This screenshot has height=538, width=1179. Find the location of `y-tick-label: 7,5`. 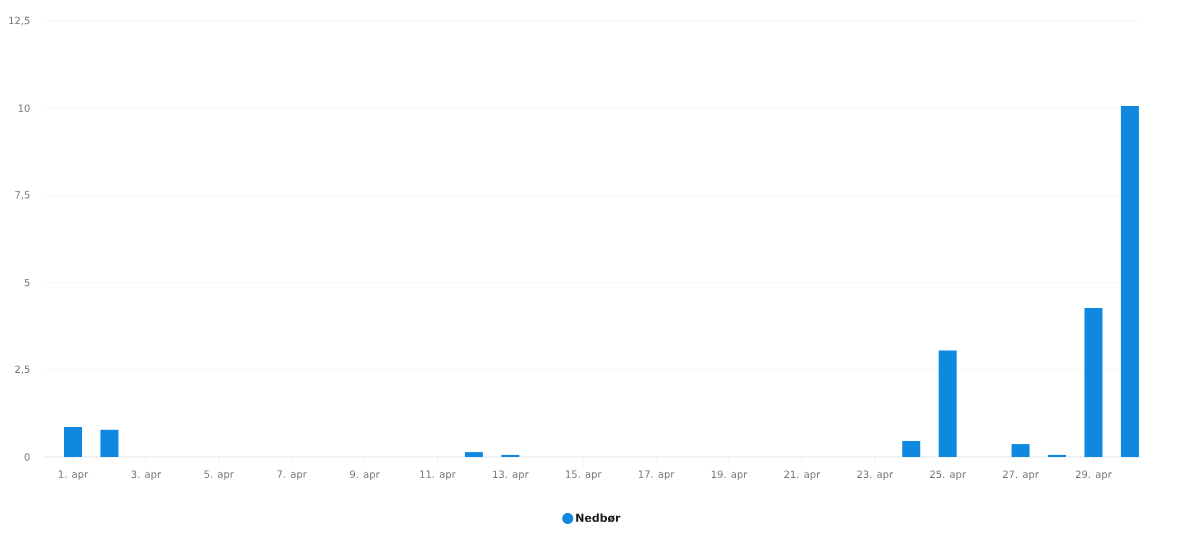

y-tick-label: 7,5 is located at coordinates (22, 195).